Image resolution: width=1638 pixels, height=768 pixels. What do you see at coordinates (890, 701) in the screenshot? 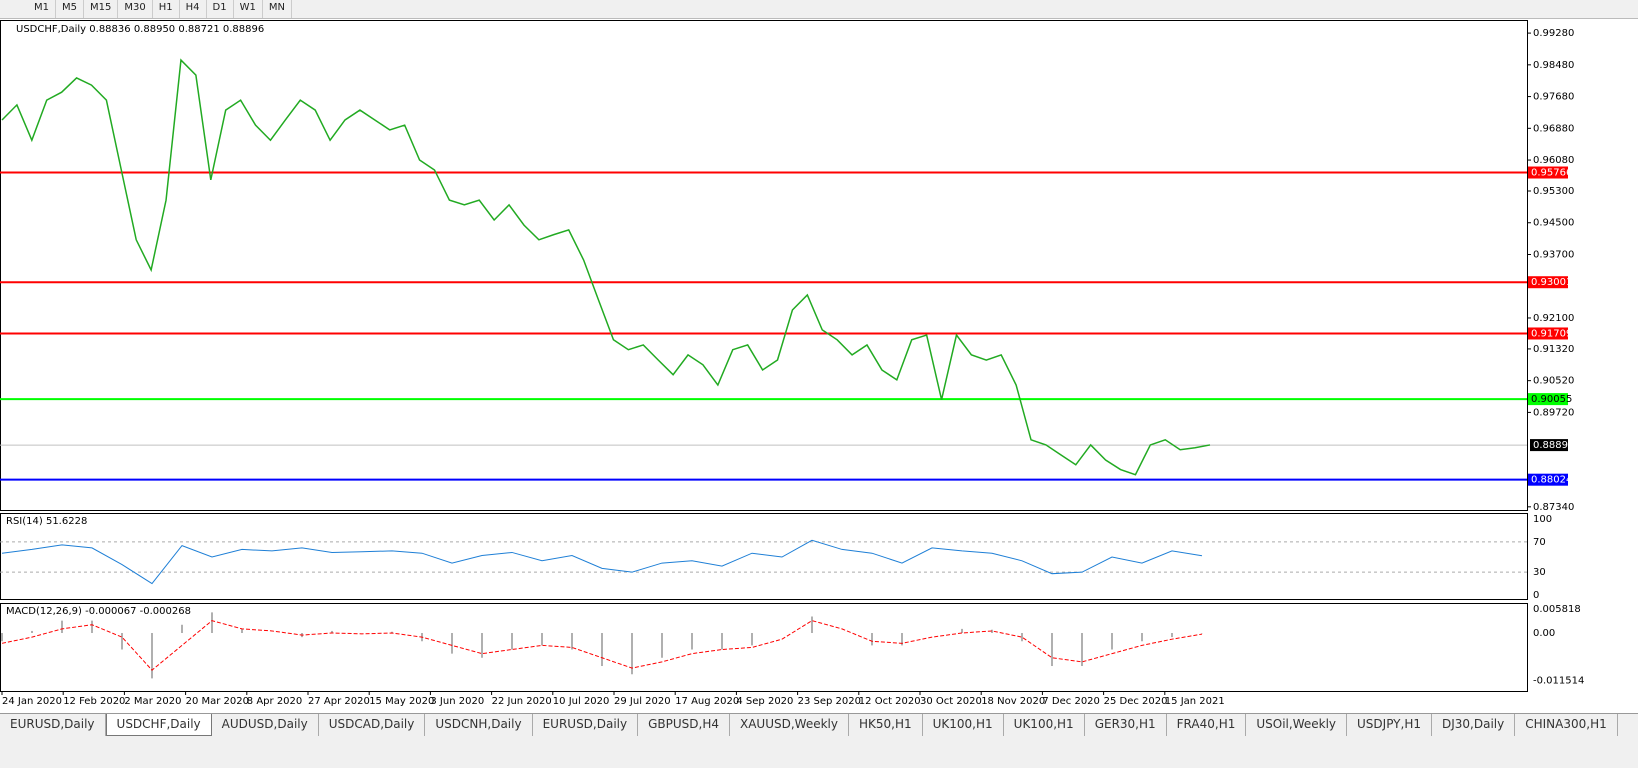
I see `x-tick-label: 12 Oct 2020` at bounding box center [890, 701].